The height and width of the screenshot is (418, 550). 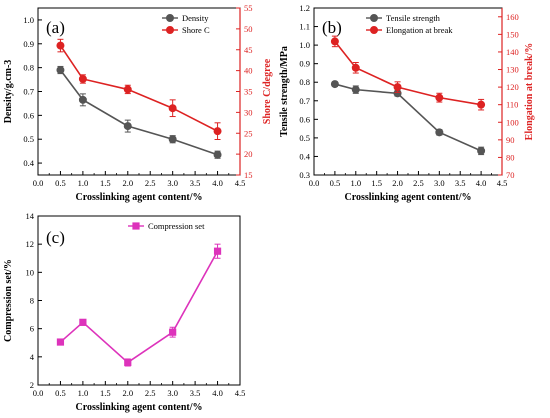 What do you see at coordinates (413, 18) in the screenshot?
I see `legend-label: Tensile strength` at bounding box center [413, 18].